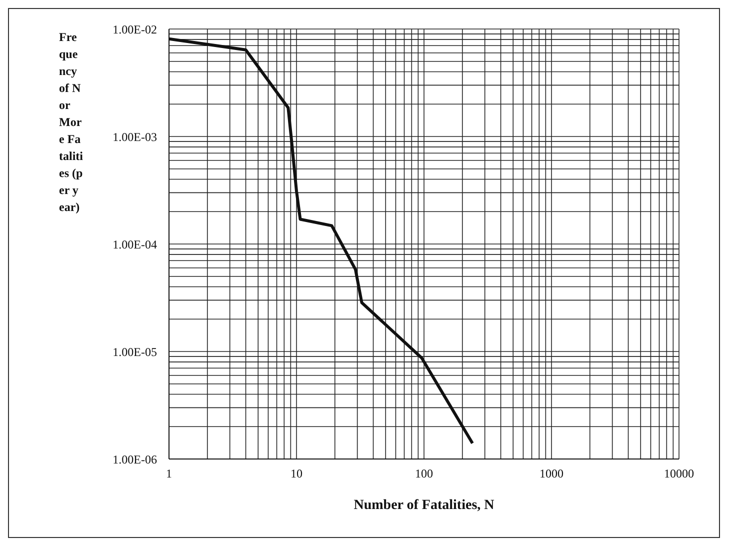  I want to click on x-tick-label: 100, so click(424, 473).